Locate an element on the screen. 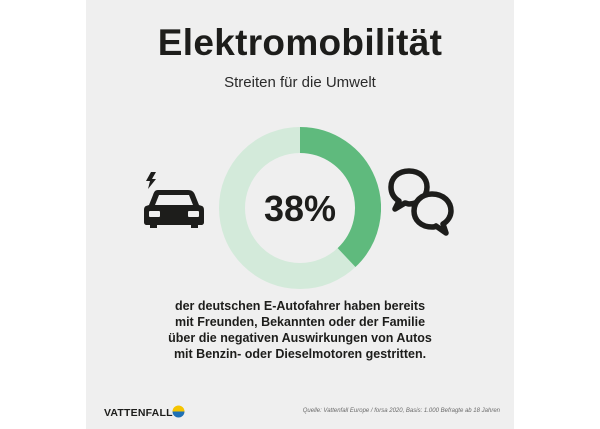 The height and width of the screenshot is (429, 600). page-title: Elektromobilität is located at coordinates (300, 42).